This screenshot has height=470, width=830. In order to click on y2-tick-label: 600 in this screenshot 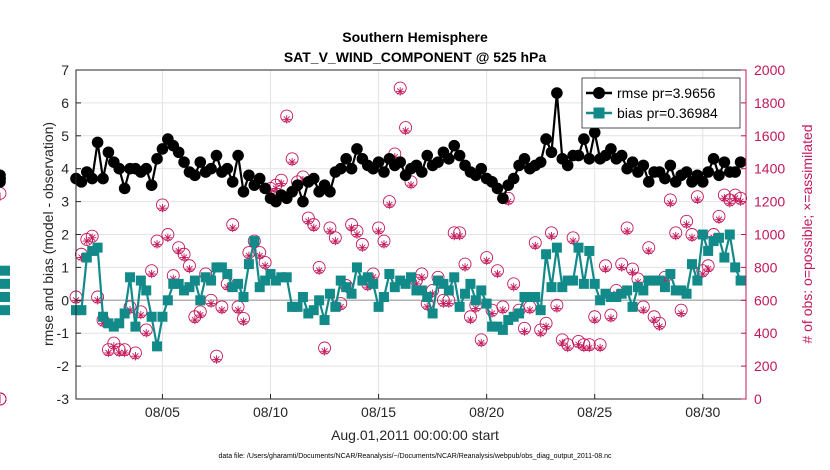, I will do `click(766, 300)`.